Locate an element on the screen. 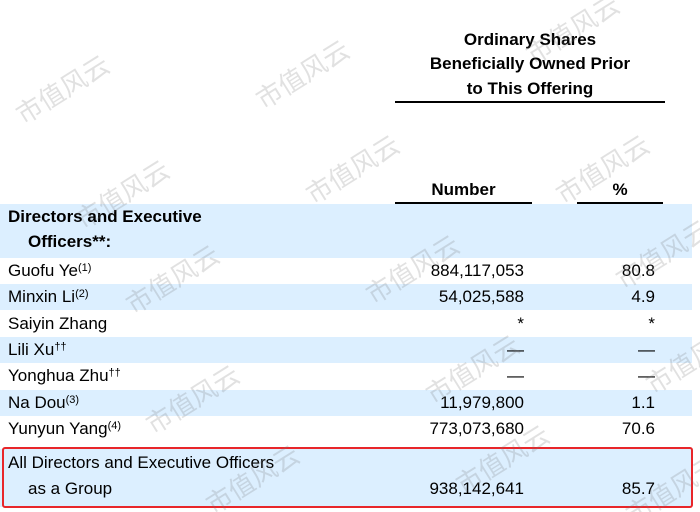 The width and height of the screenshot is (700, 512). highlight-box is located at coordinates (347, 477).